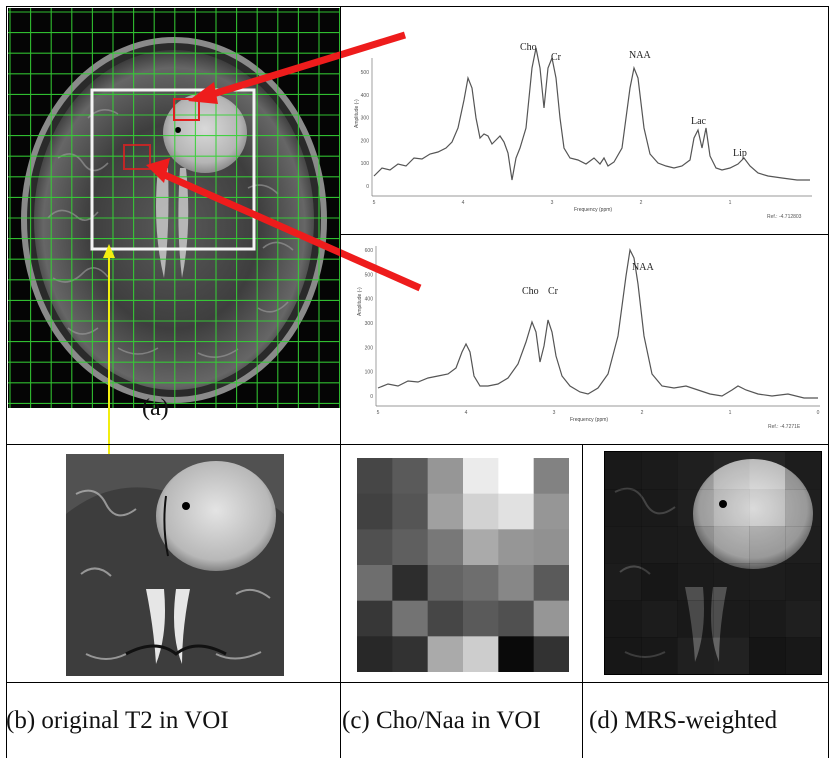 This screenshot has width=831, height=758. What do you see at coordinates (186, 506) in the screenshot?
I see `t2-dark-spot` at bounding box center [186, 506].